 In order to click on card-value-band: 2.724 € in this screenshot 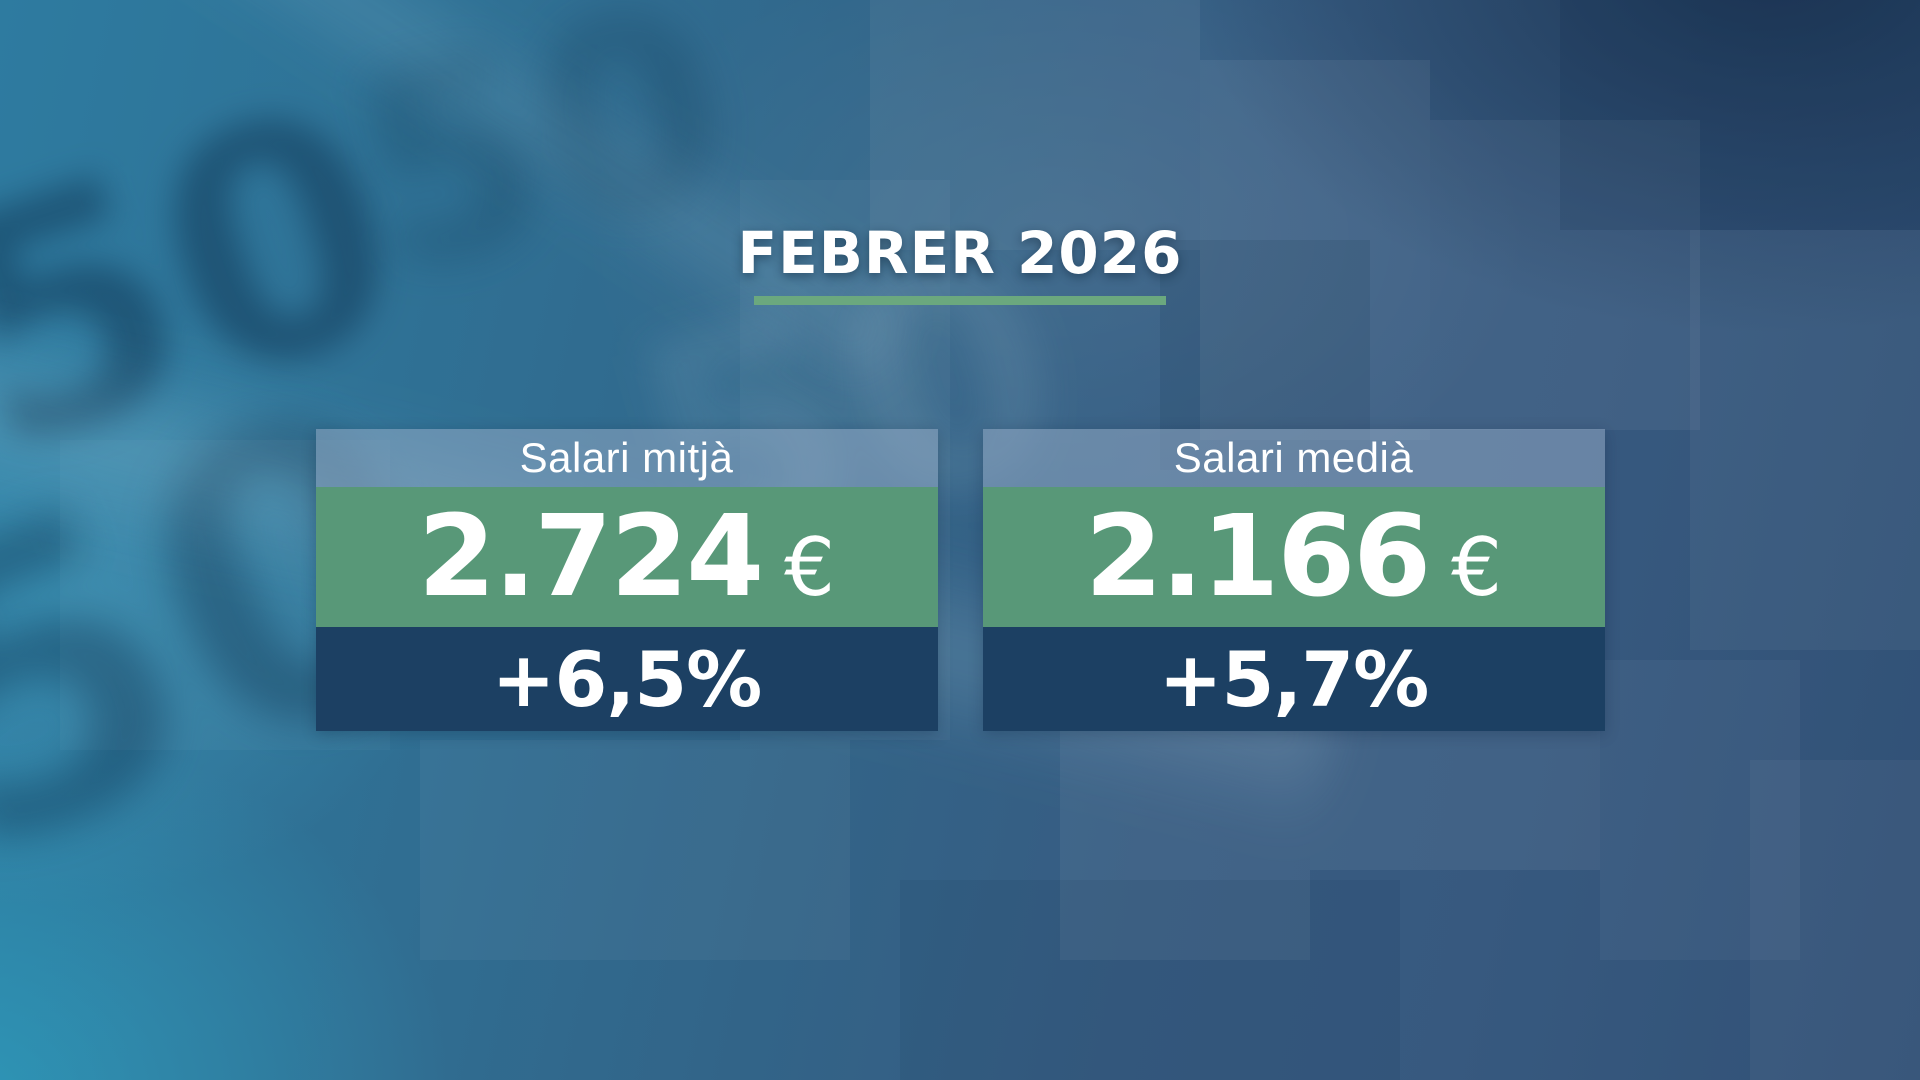, I will do `click(626, 557)`.